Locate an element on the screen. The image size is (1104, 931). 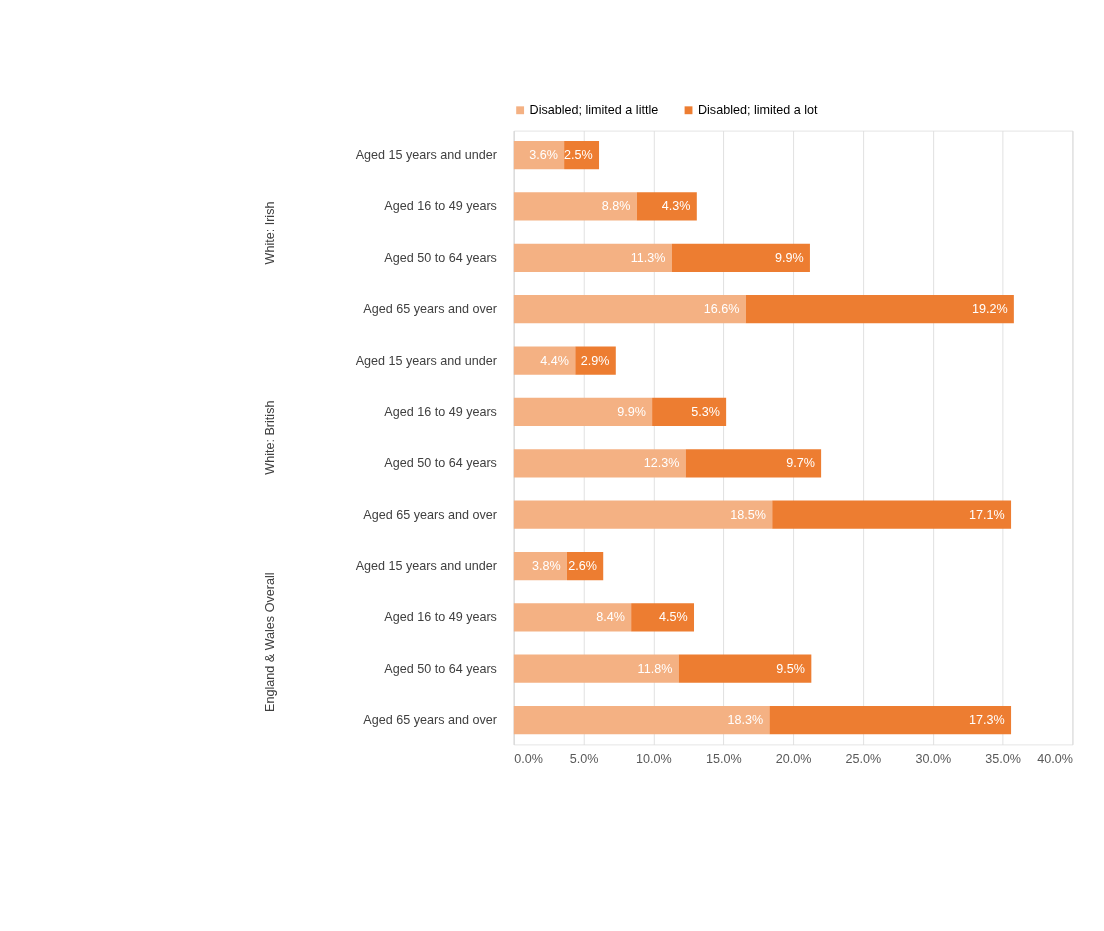
data-label: 18.3% is located at coordinates (745, 720).